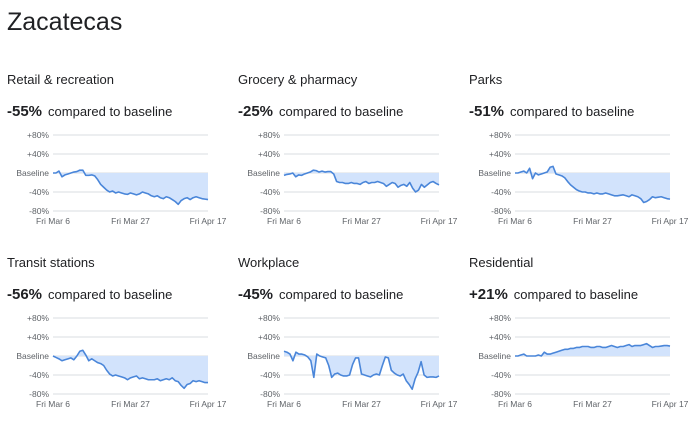 This screenshot has height=447, width=700. I want to click on panel-change: -56% compared to baseline, so click(89, 295).